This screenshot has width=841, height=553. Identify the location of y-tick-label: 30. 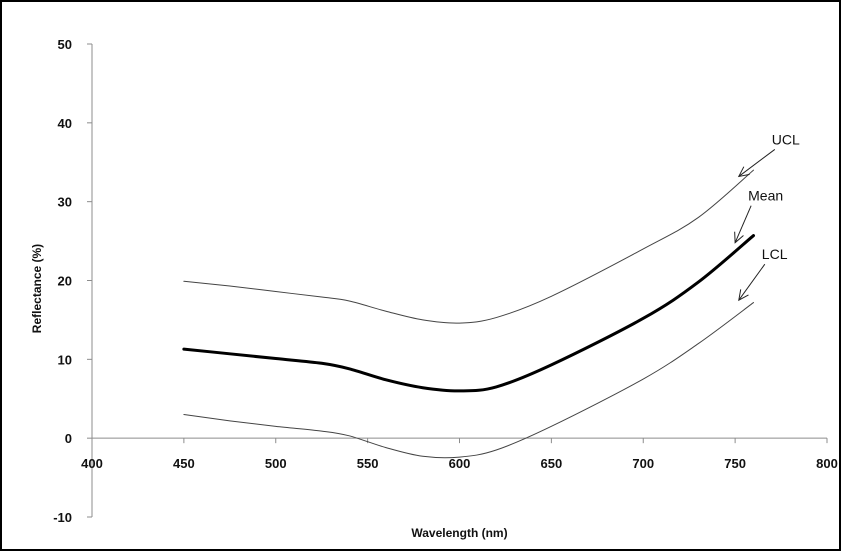
(65, 202).